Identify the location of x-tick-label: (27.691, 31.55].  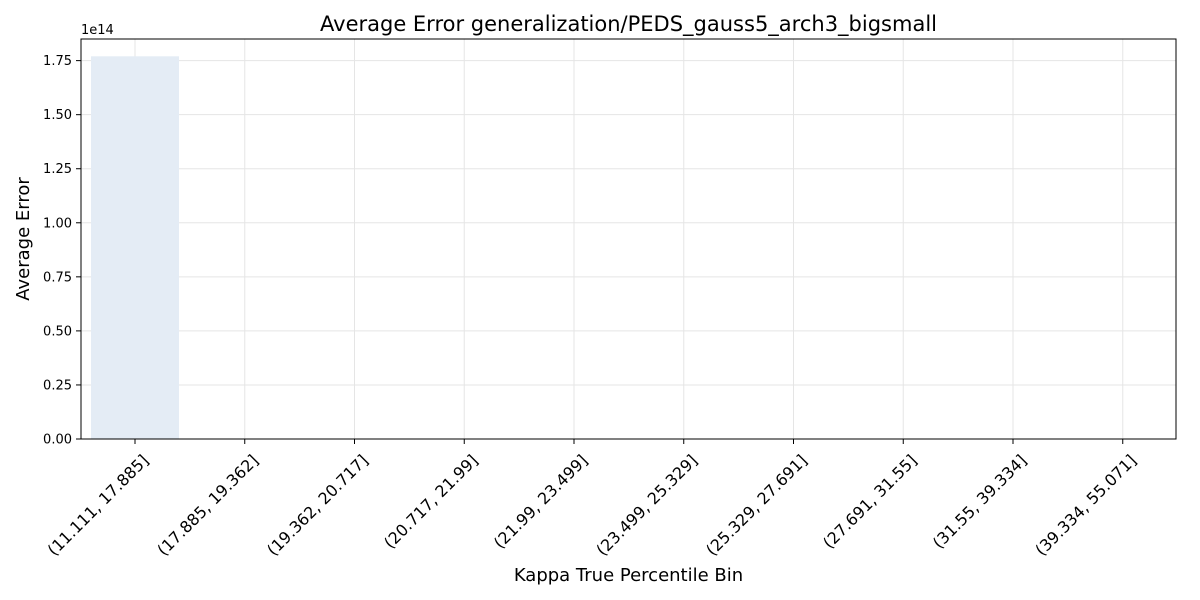
(869, 501).